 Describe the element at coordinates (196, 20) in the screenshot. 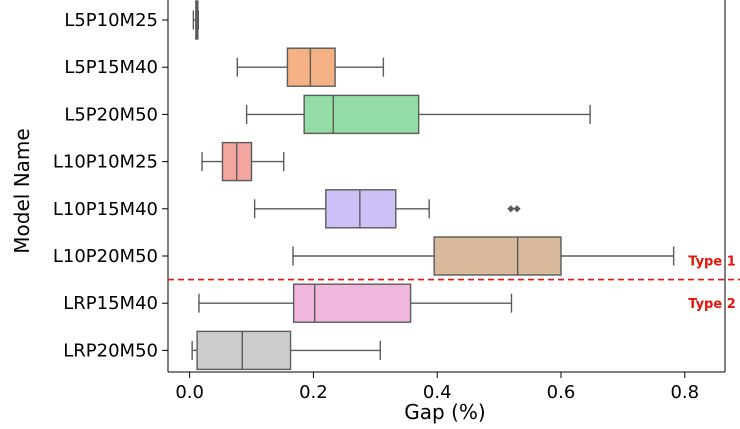

I see `box-l5p10m25` at that location.